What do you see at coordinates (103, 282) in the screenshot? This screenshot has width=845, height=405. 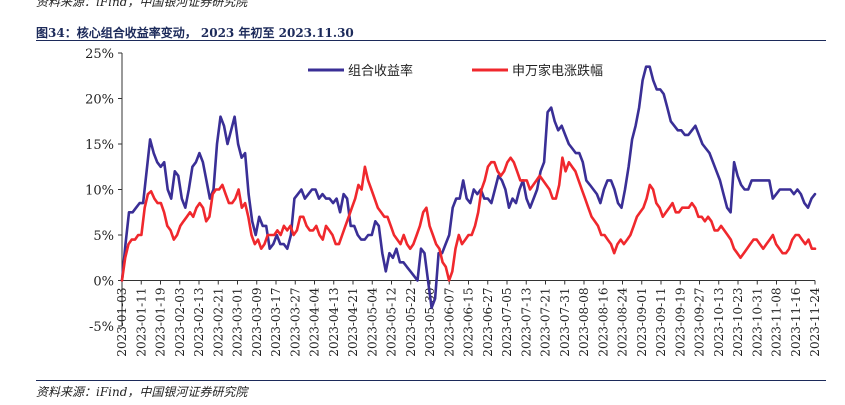 I see `y-tick-label: 0%` at bounding box center [103, 282].